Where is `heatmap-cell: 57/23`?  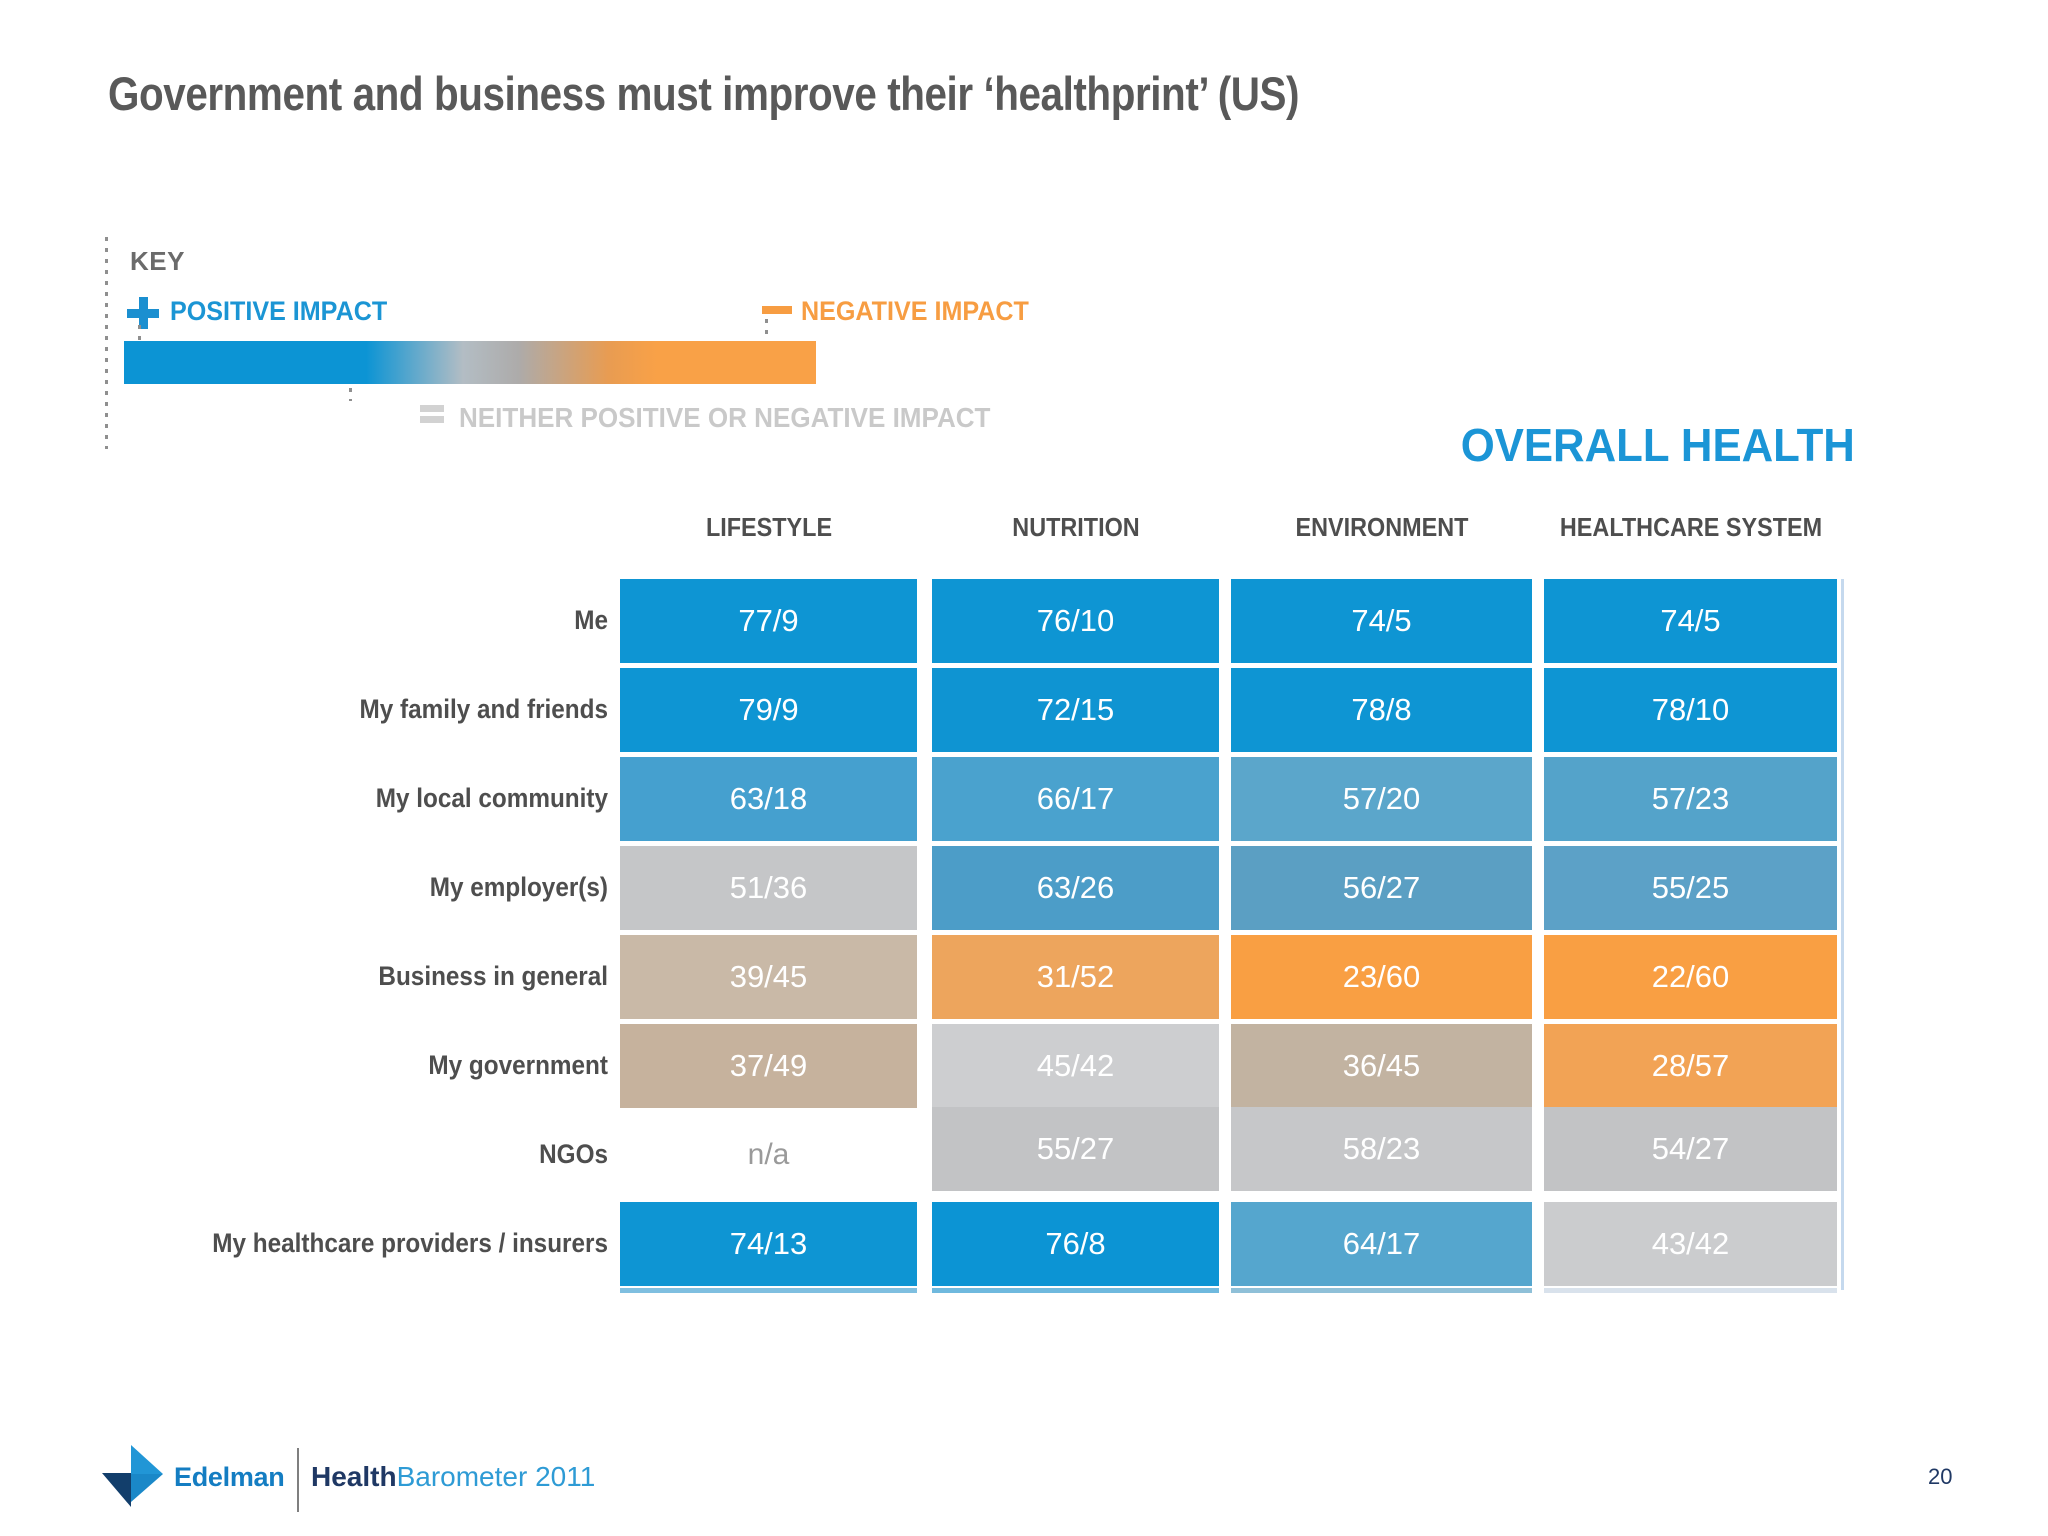 heatmap-cell: 57/23 is located at coordinates (1690, 799).